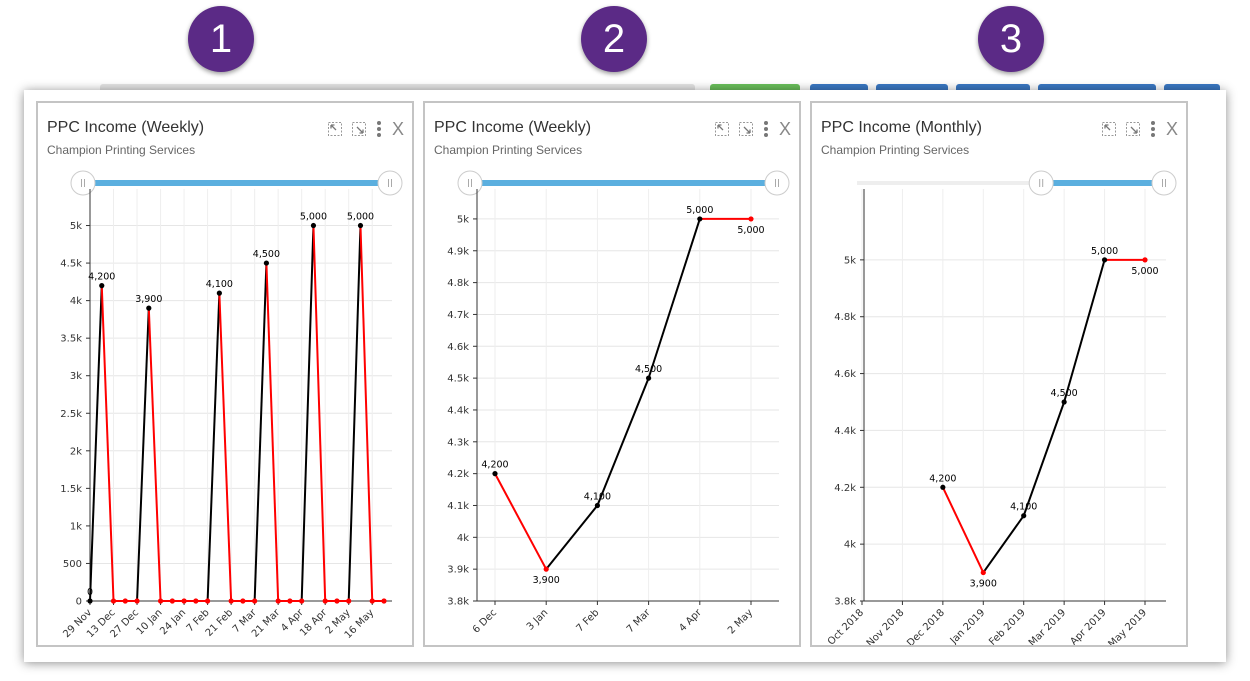 Image resolution: width=1250 pixels, height=681 pixels. Describe the element at coordinates (71, 414) in the screenshot. I see `y-tick-label: 2.5k` at that location.